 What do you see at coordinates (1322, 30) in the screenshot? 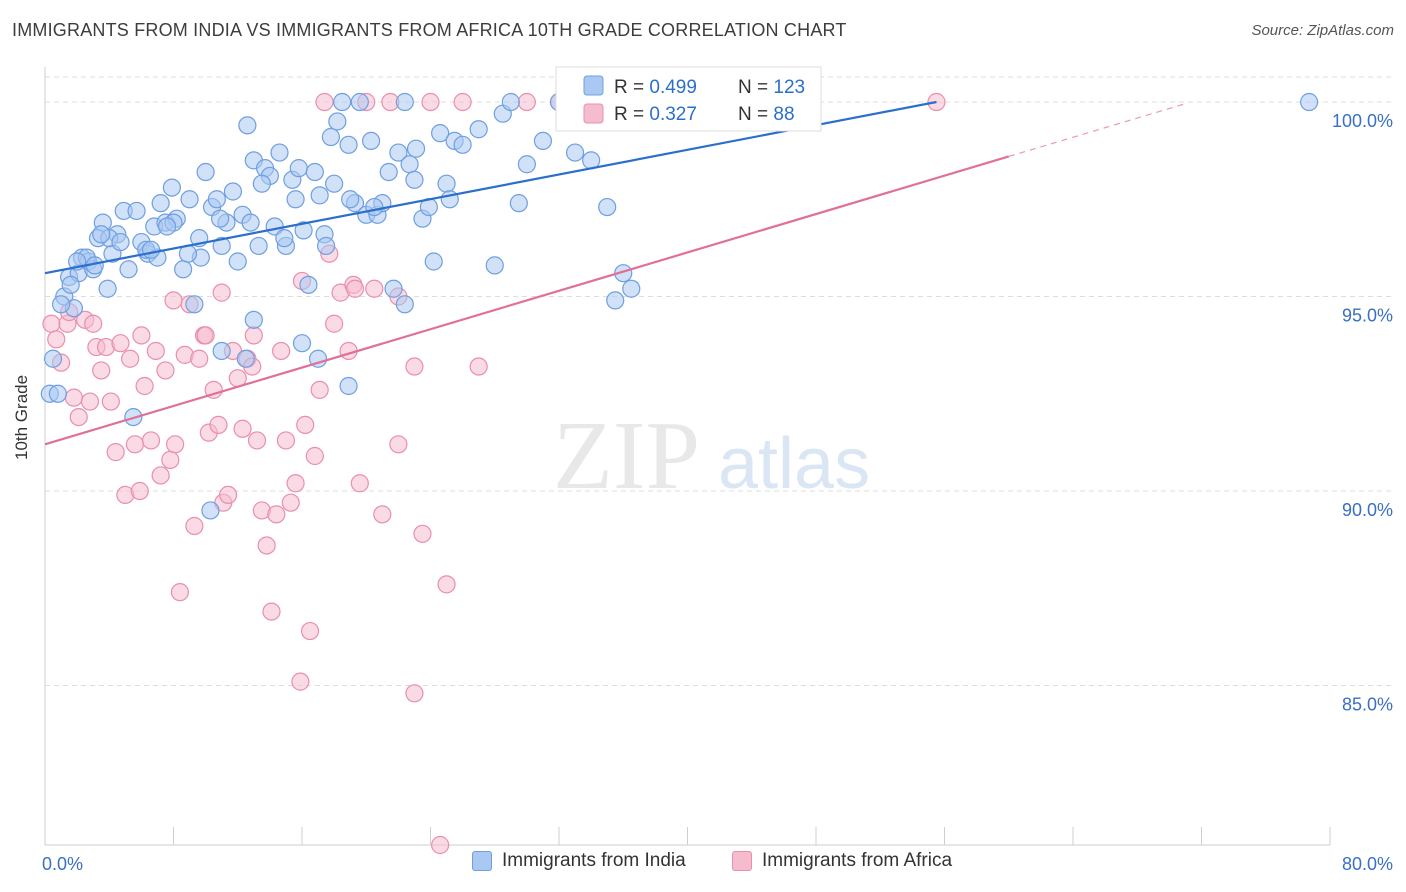
I see `chart-source: Source: ZipAtlas.com` at bounding box center [1322, 30].